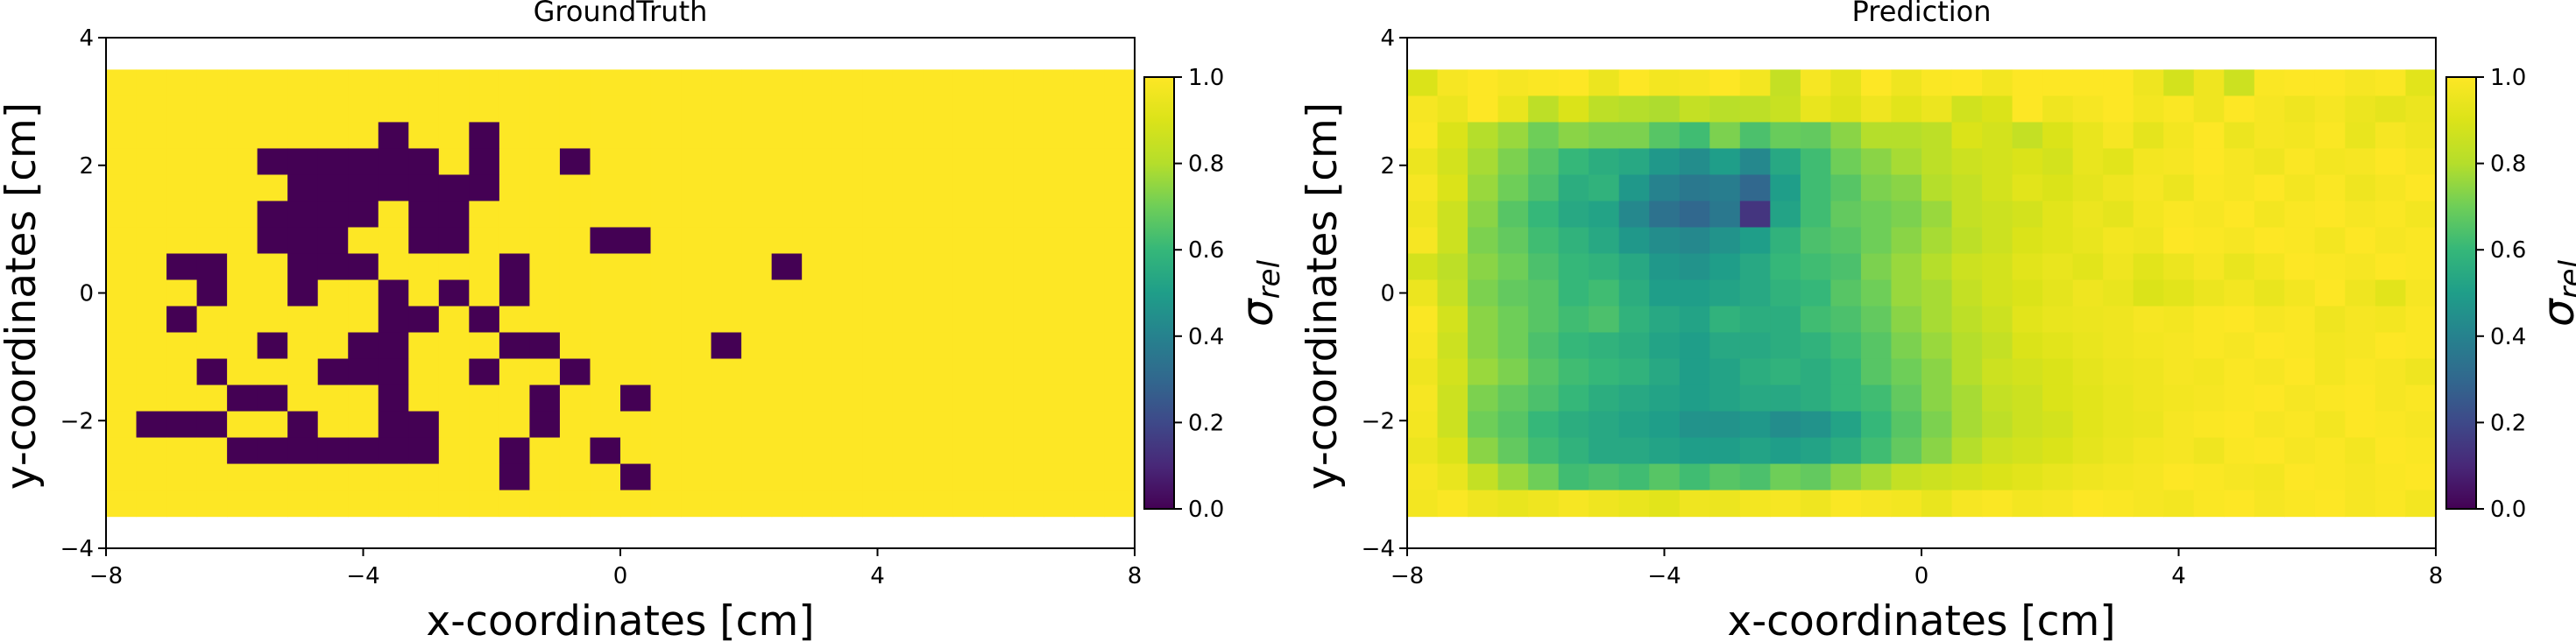 Image resolution: width=2576 pixels, height=642 pixels. What do you see at coordinates (1259, 293) in the screenshot?
I see `colorbar-label: σrel` at bounding box center [1259, 293].